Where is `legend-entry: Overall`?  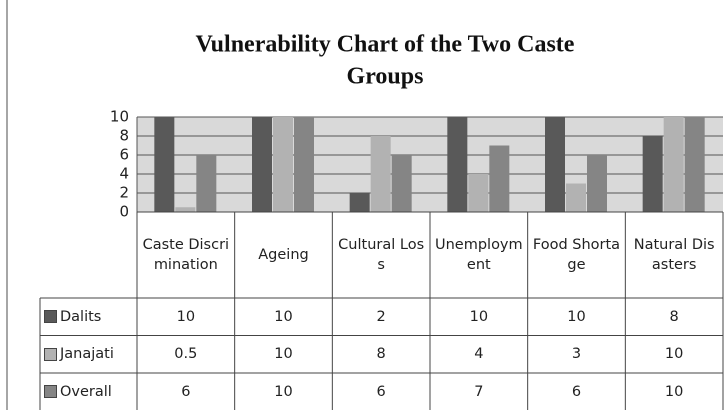 legend-entry: Overall is located at coordinates (88, 391).